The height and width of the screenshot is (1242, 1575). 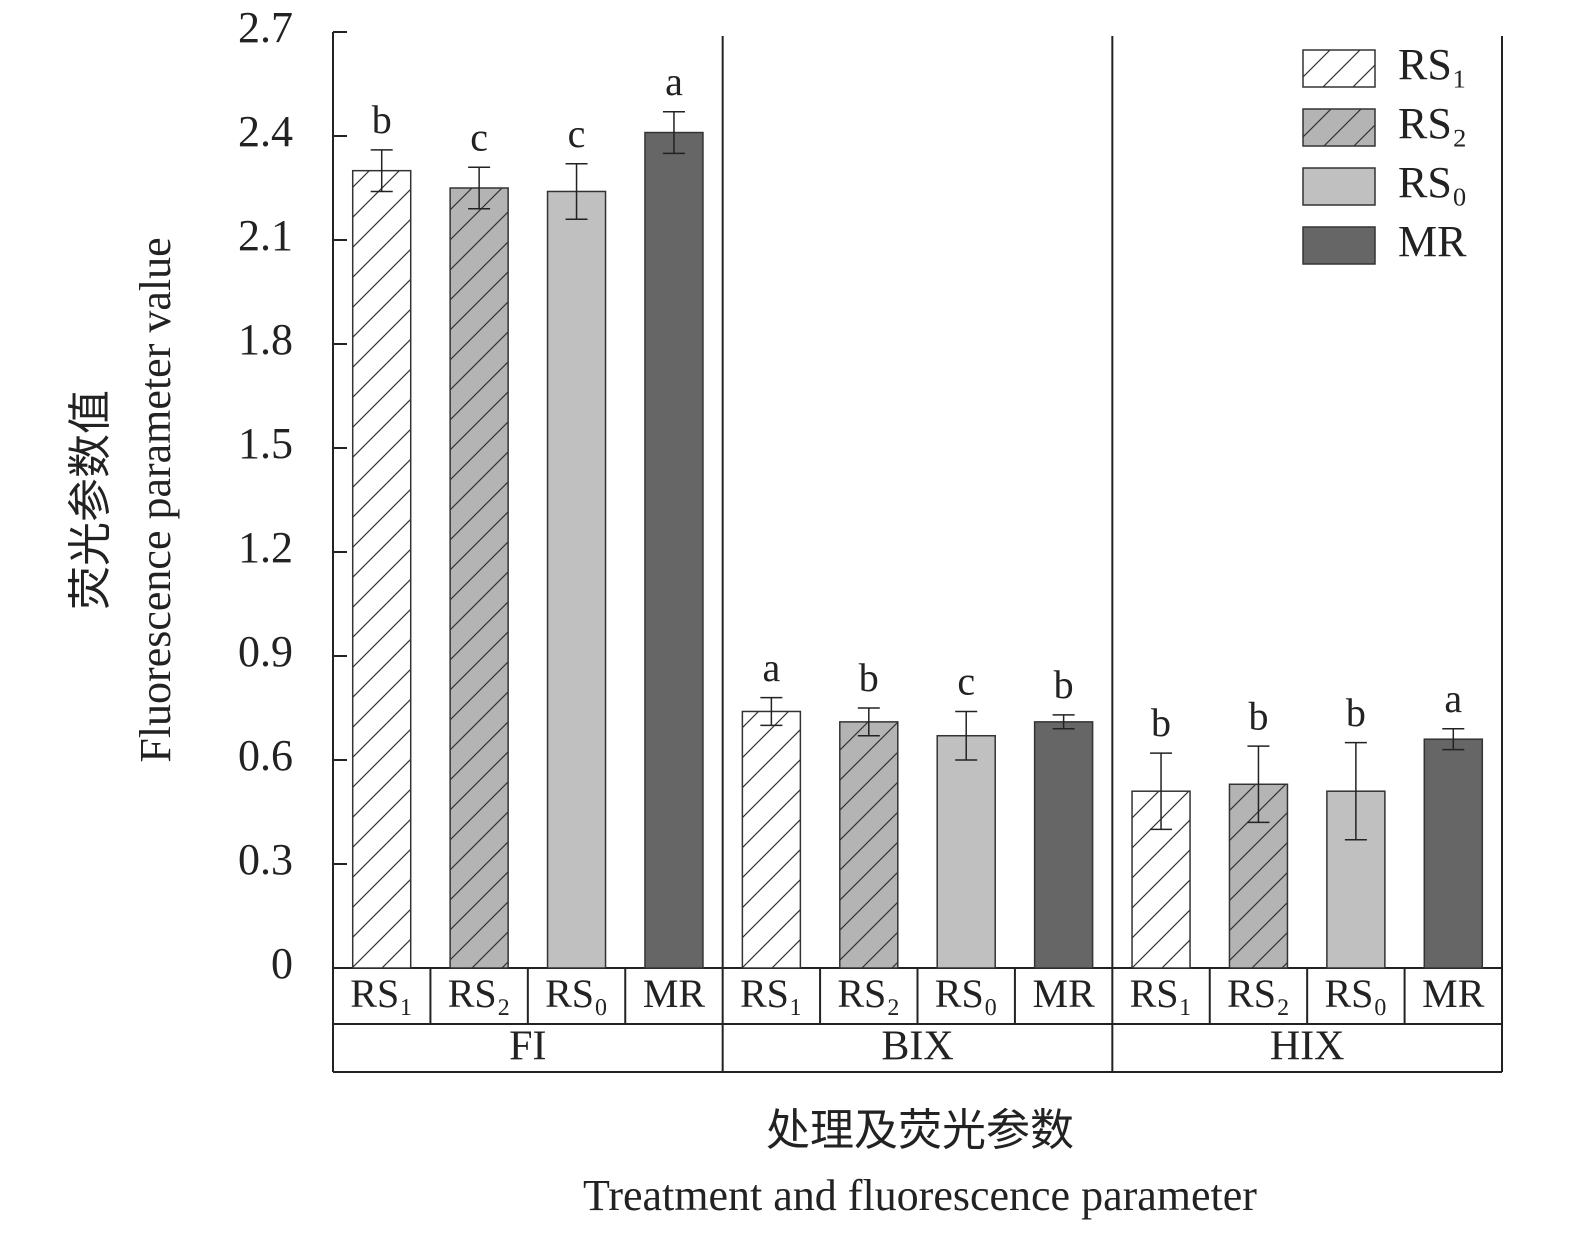 I want to click on x-group-label: FI, so click(x=527, y=1047).